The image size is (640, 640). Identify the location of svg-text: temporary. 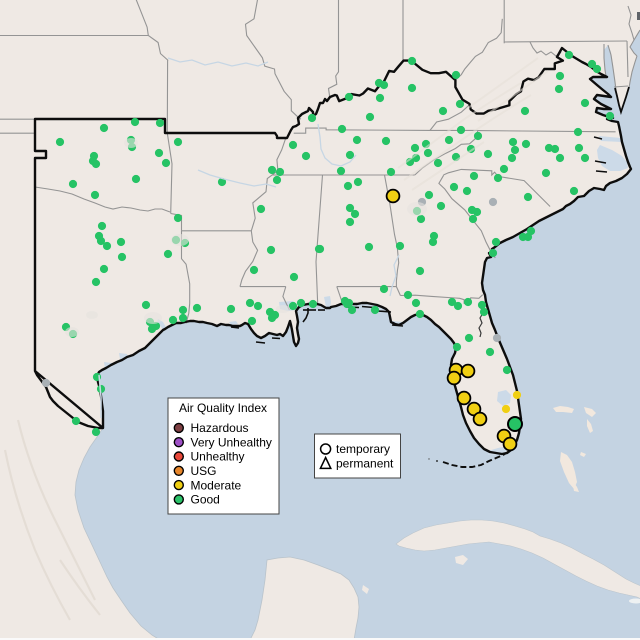
(363, 449).